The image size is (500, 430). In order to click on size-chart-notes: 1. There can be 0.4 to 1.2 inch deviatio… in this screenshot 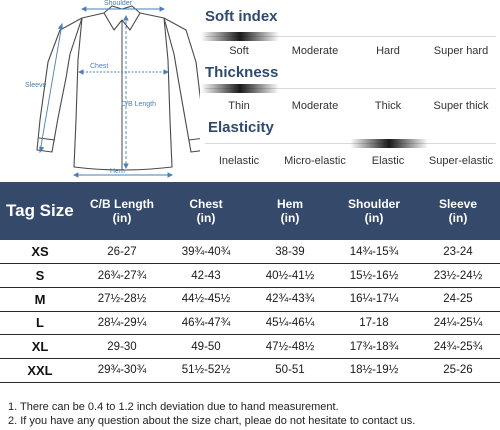, I will do `click(253, 414)`.